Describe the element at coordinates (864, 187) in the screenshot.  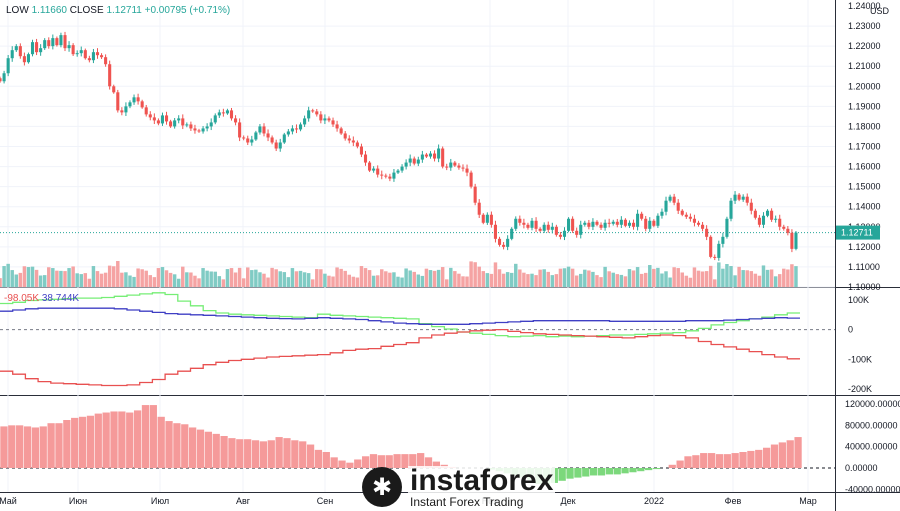
I see `price-tick-label: 1.15000` at that location.